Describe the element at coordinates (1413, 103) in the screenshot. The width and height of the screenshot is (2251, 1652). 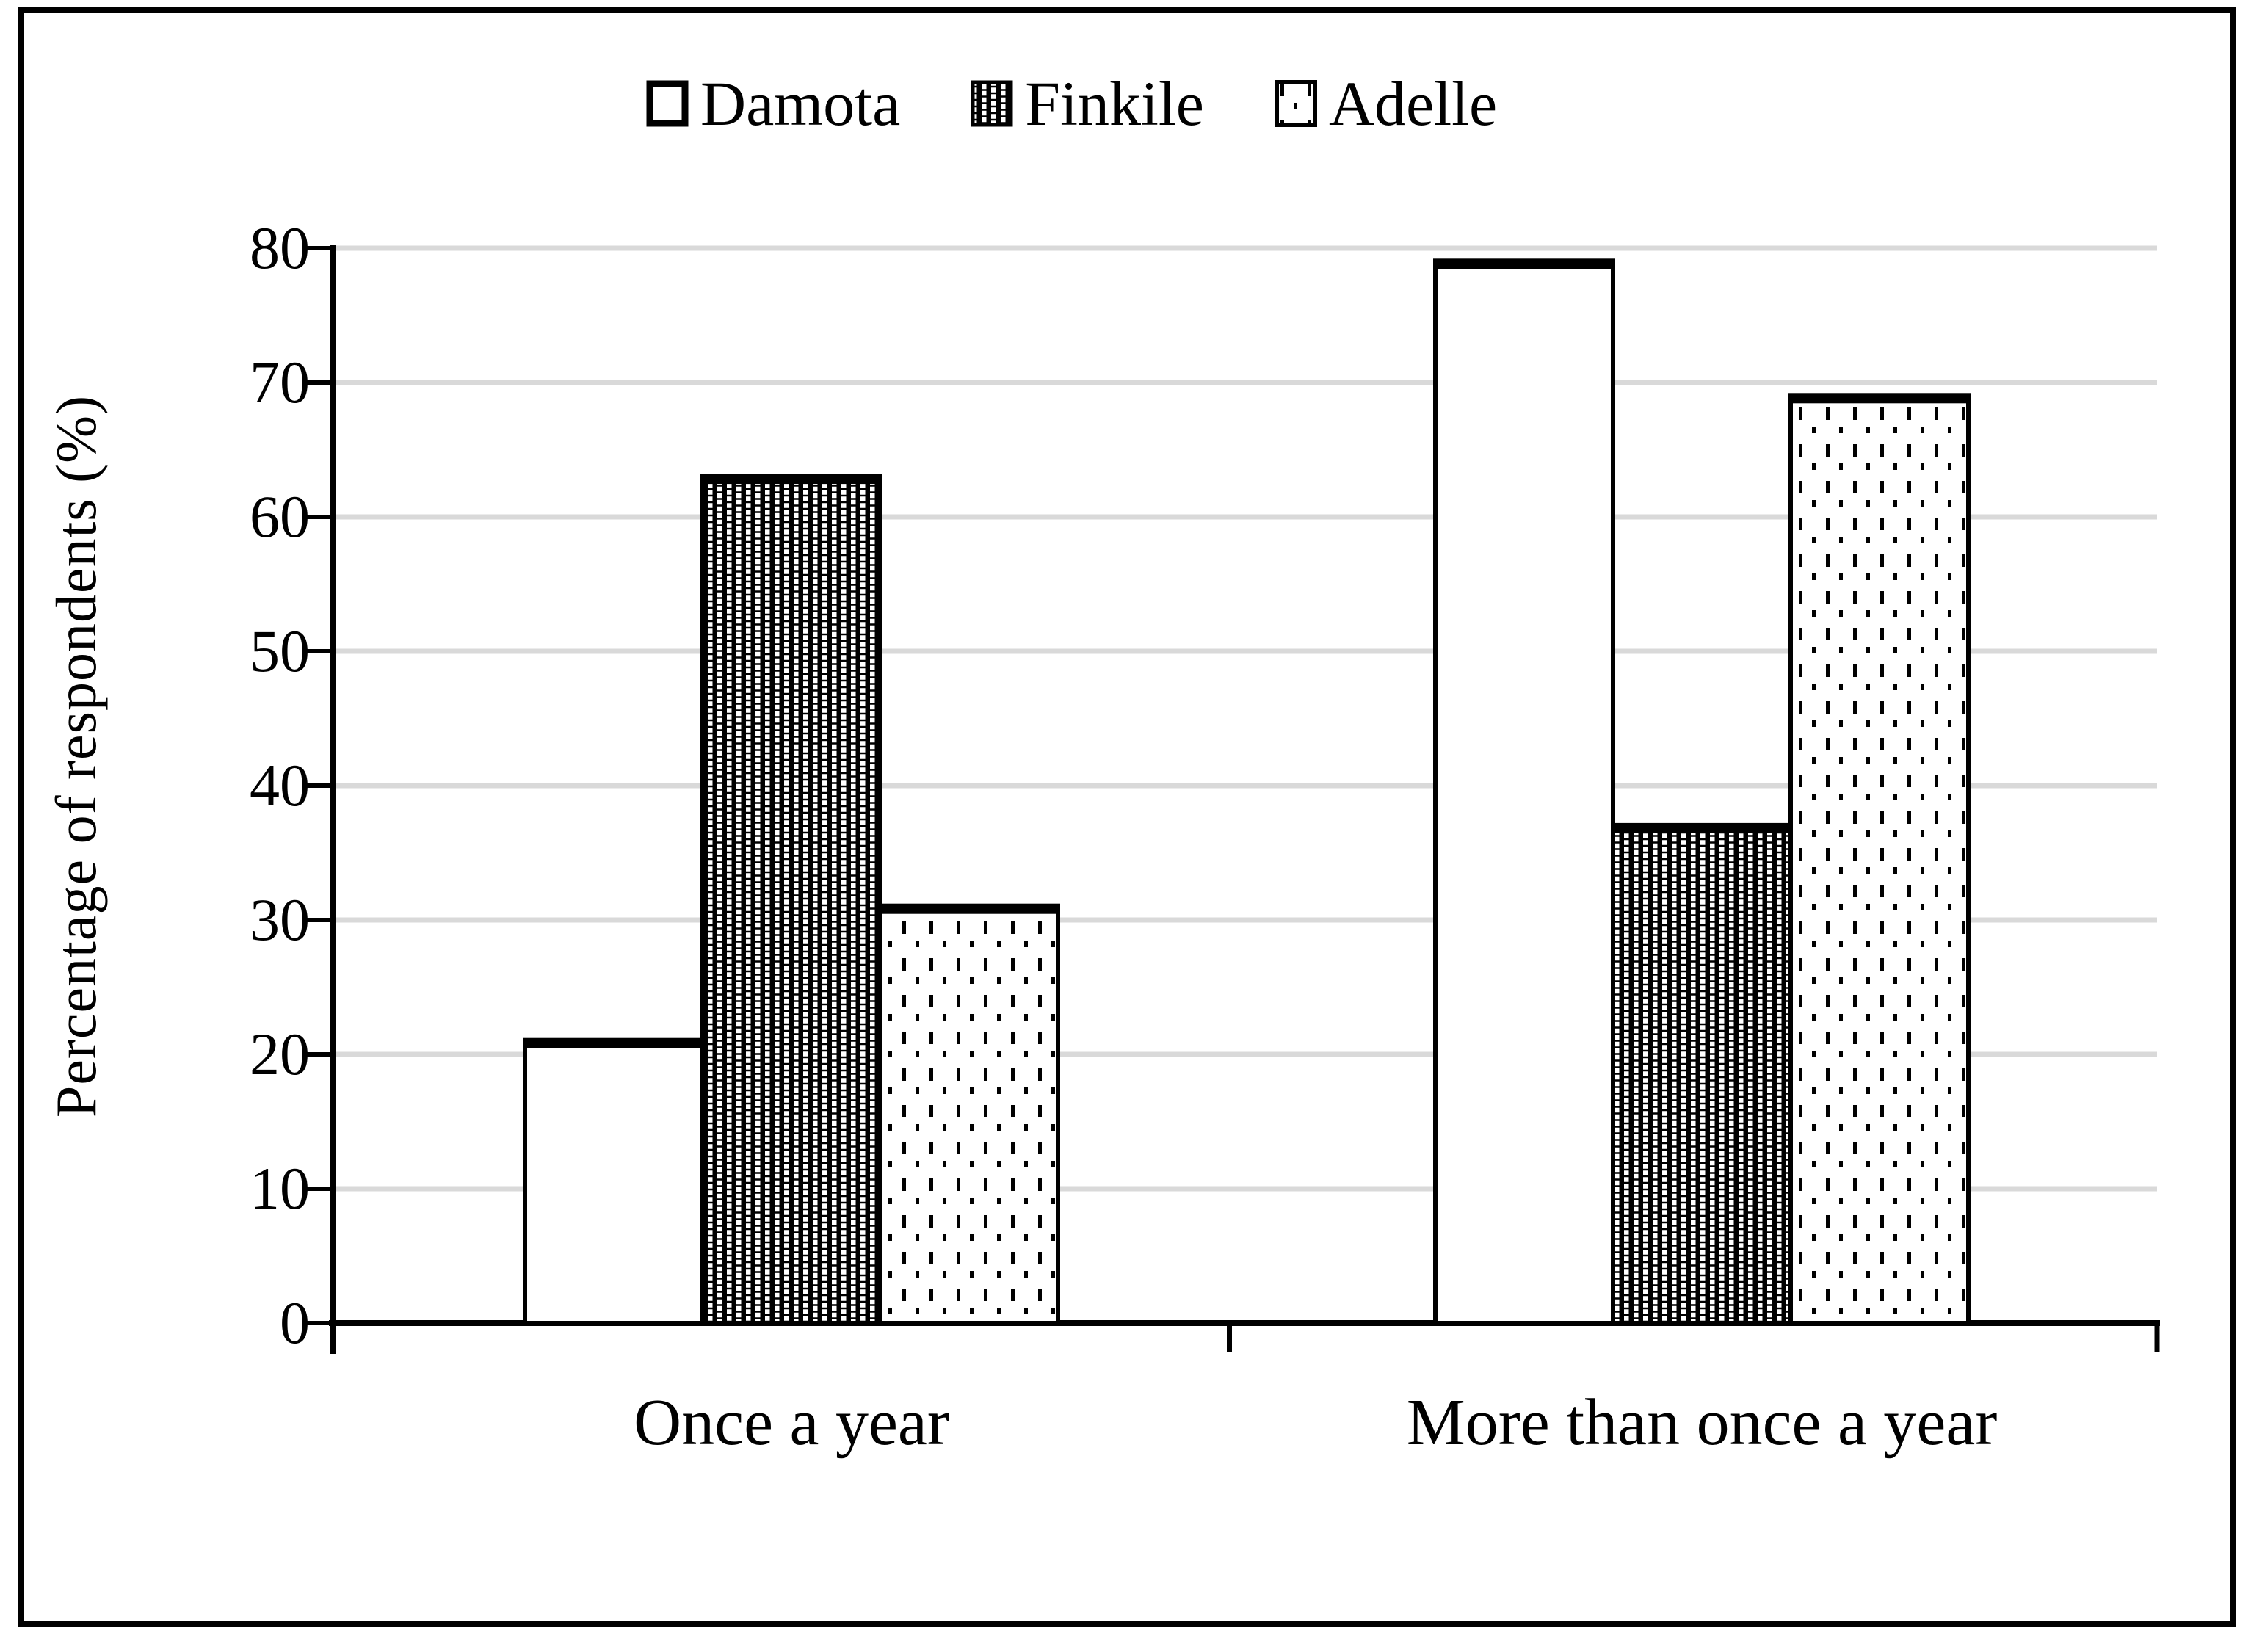
I see `legend-label-adelle: Adelle` at that location.